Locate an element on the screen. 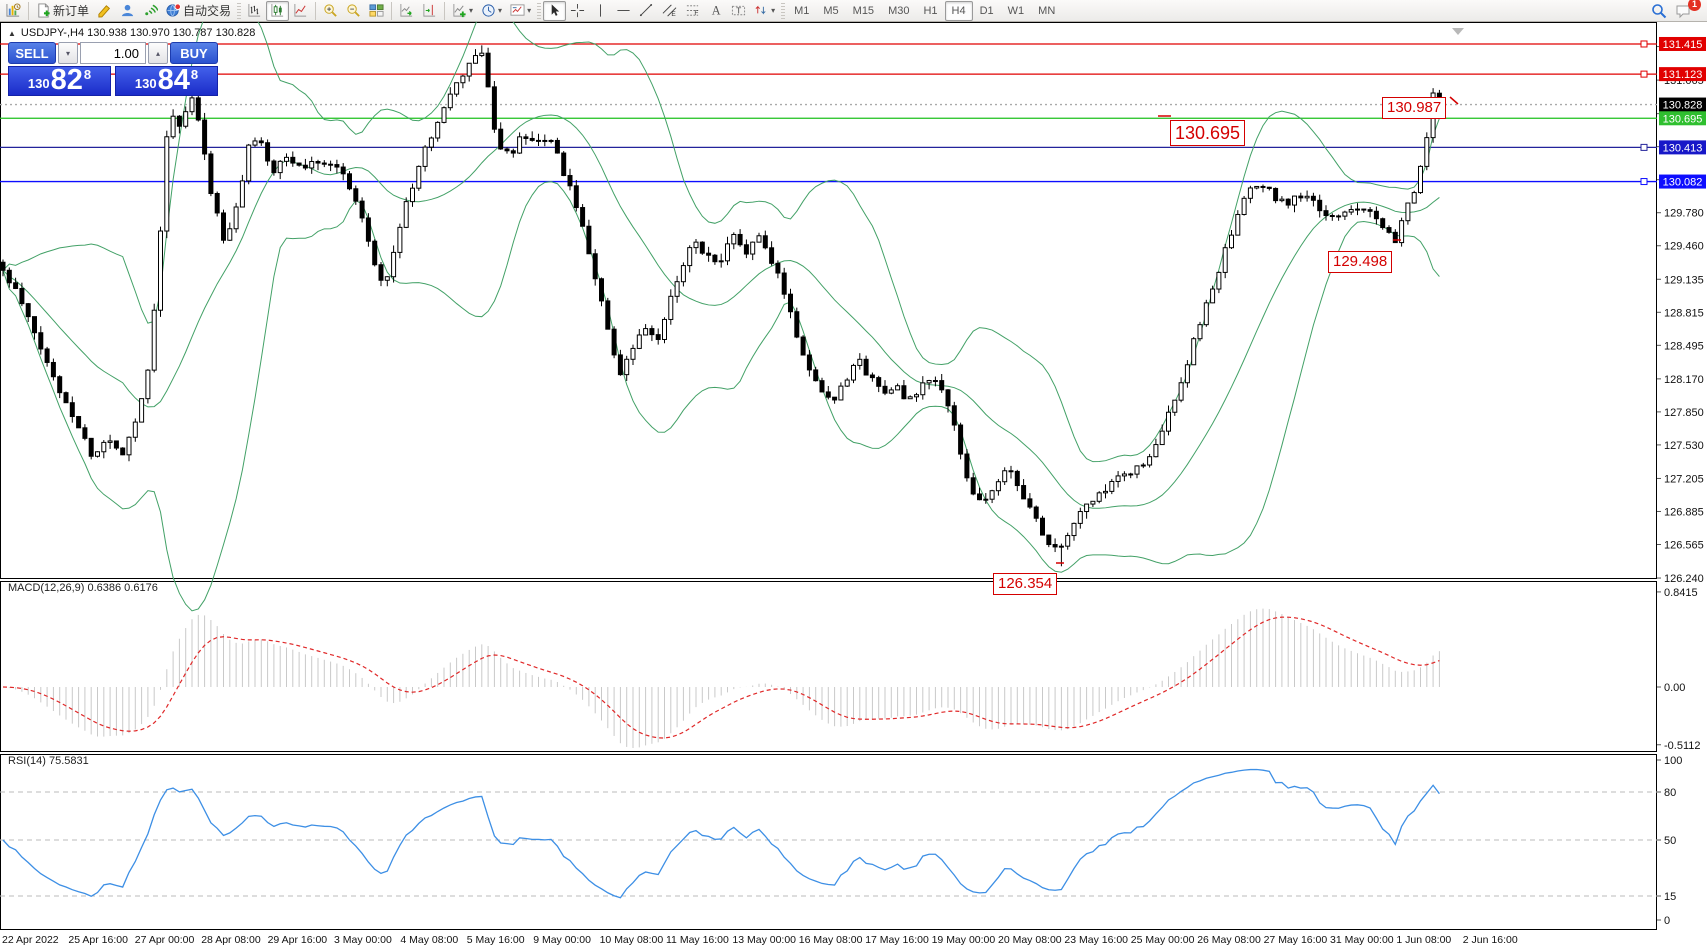 This screenshot has width=1707, height=946. vertical-line-tool-button is located at coordinates (600, 11).